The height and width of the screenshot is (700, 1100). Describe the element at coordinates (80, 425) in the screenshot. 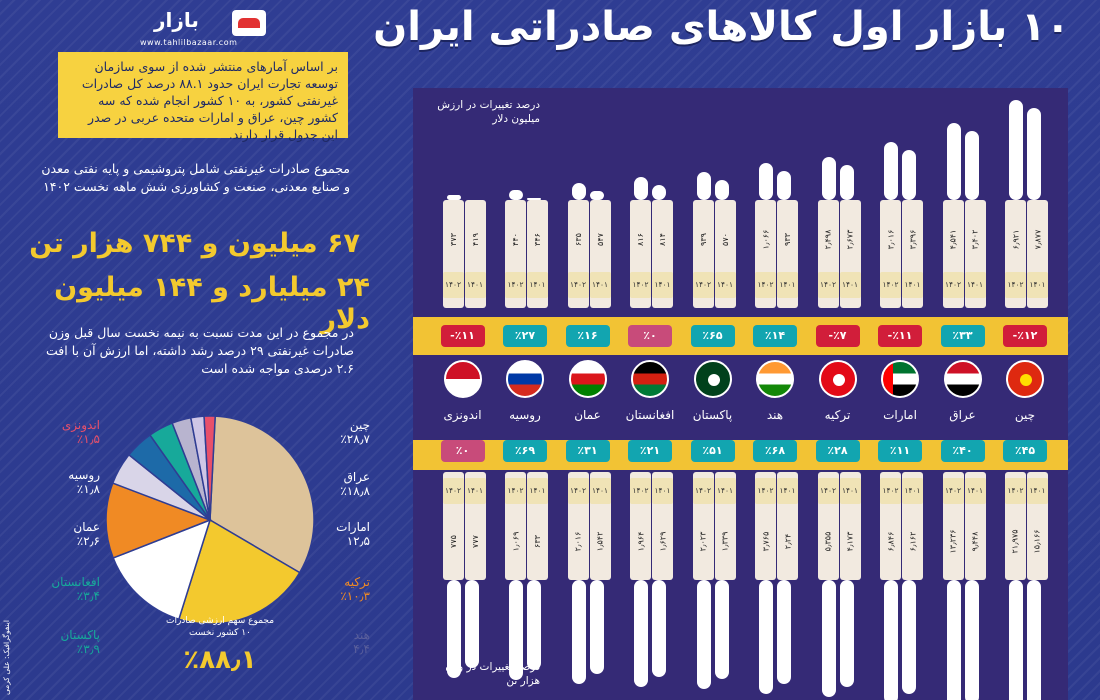

I see `pie-label-name: اندونزی` at that location.